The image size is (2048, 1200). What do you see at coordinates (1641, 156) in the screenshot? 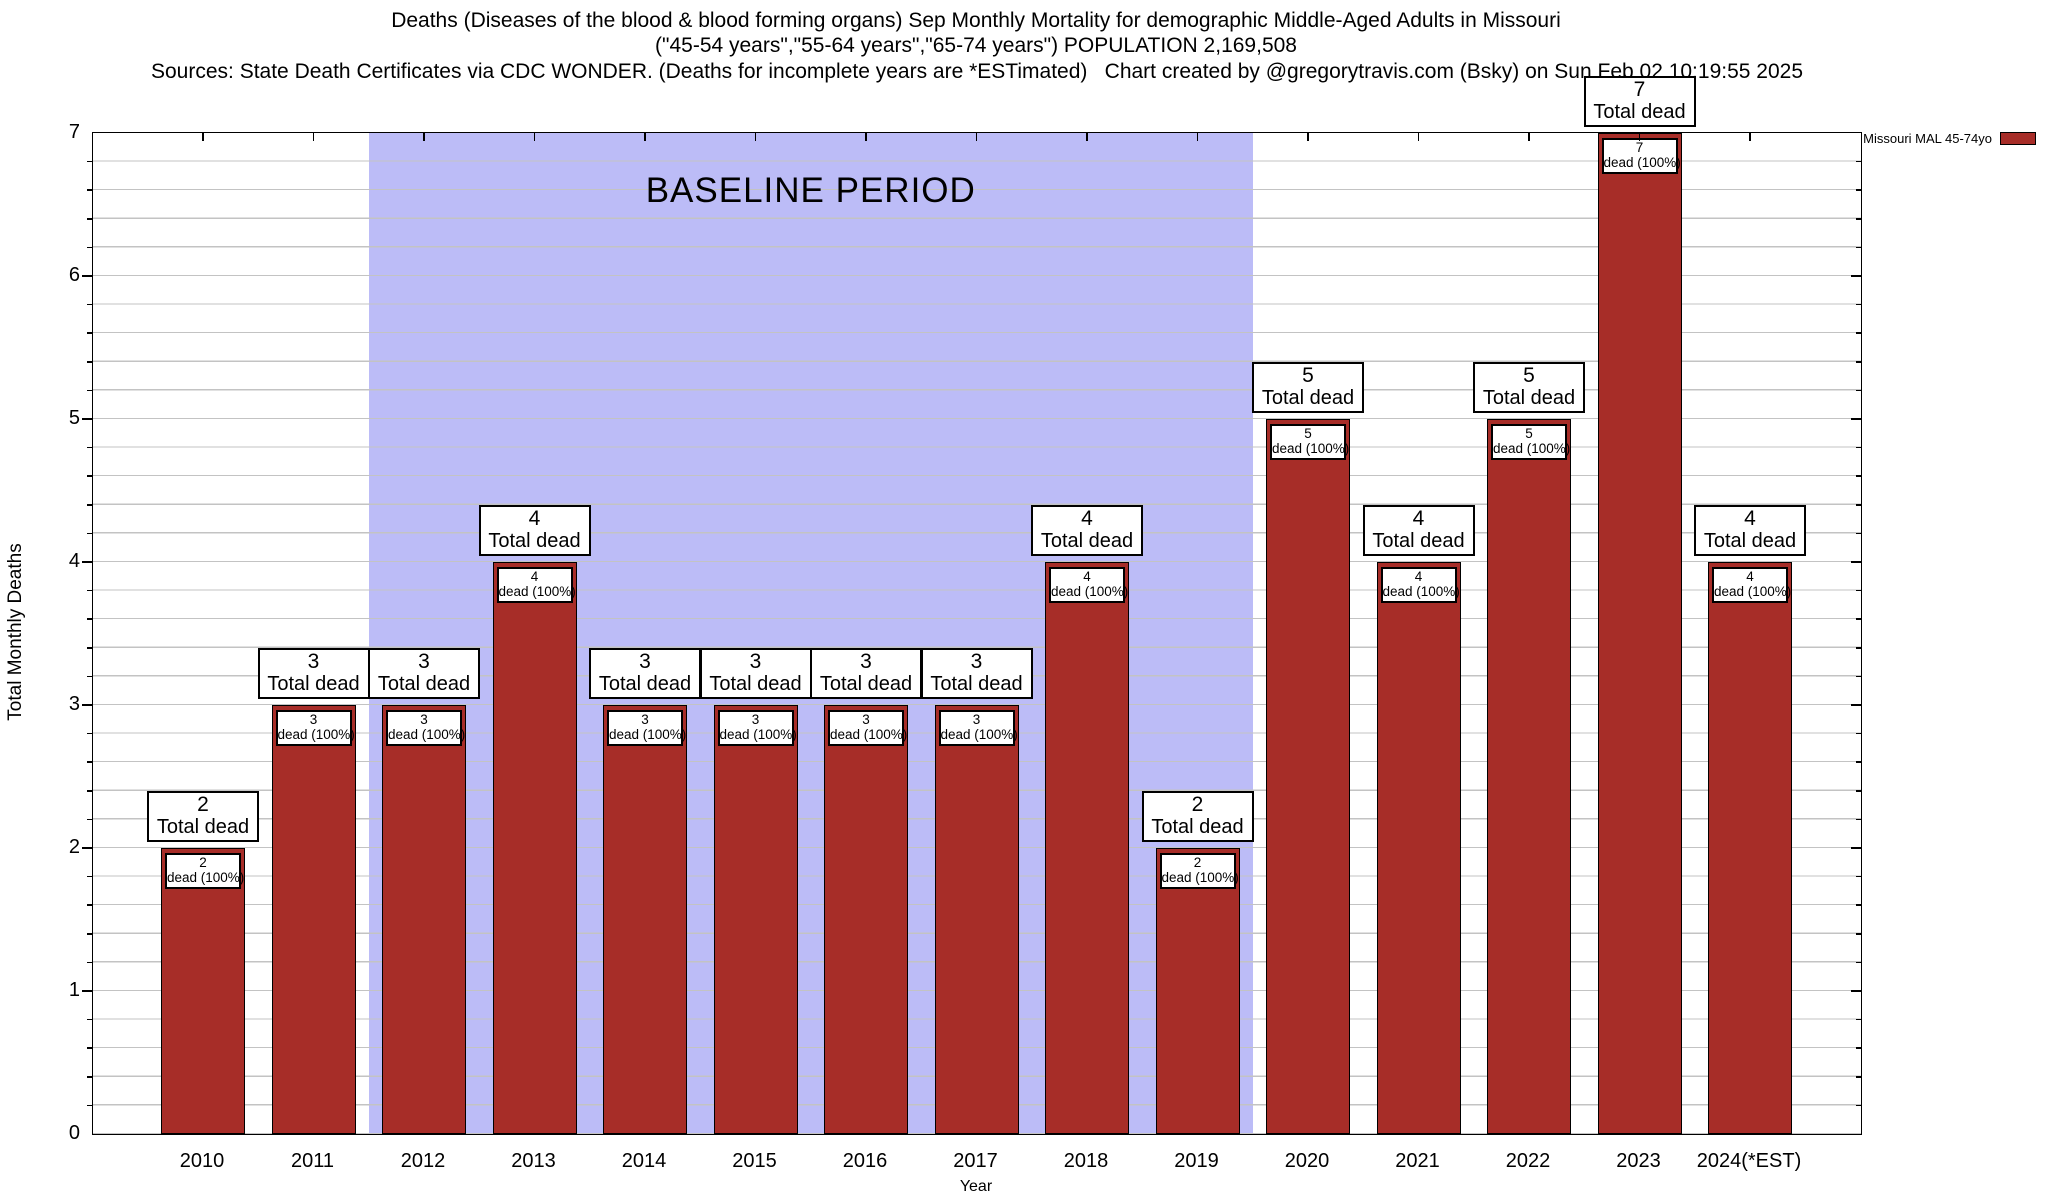
I see `bar-inner-label-2023: 7 dead (100%)` at bounding box center [1641, 156].